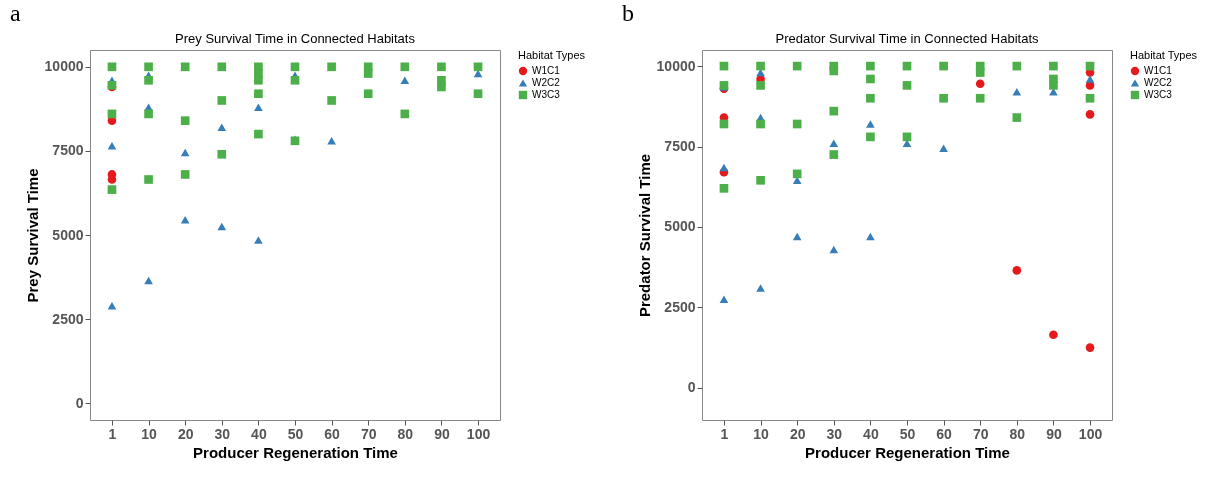  I want to click on chart-title: Predator Survival Time in Connected Habitats, so click(907, 38).